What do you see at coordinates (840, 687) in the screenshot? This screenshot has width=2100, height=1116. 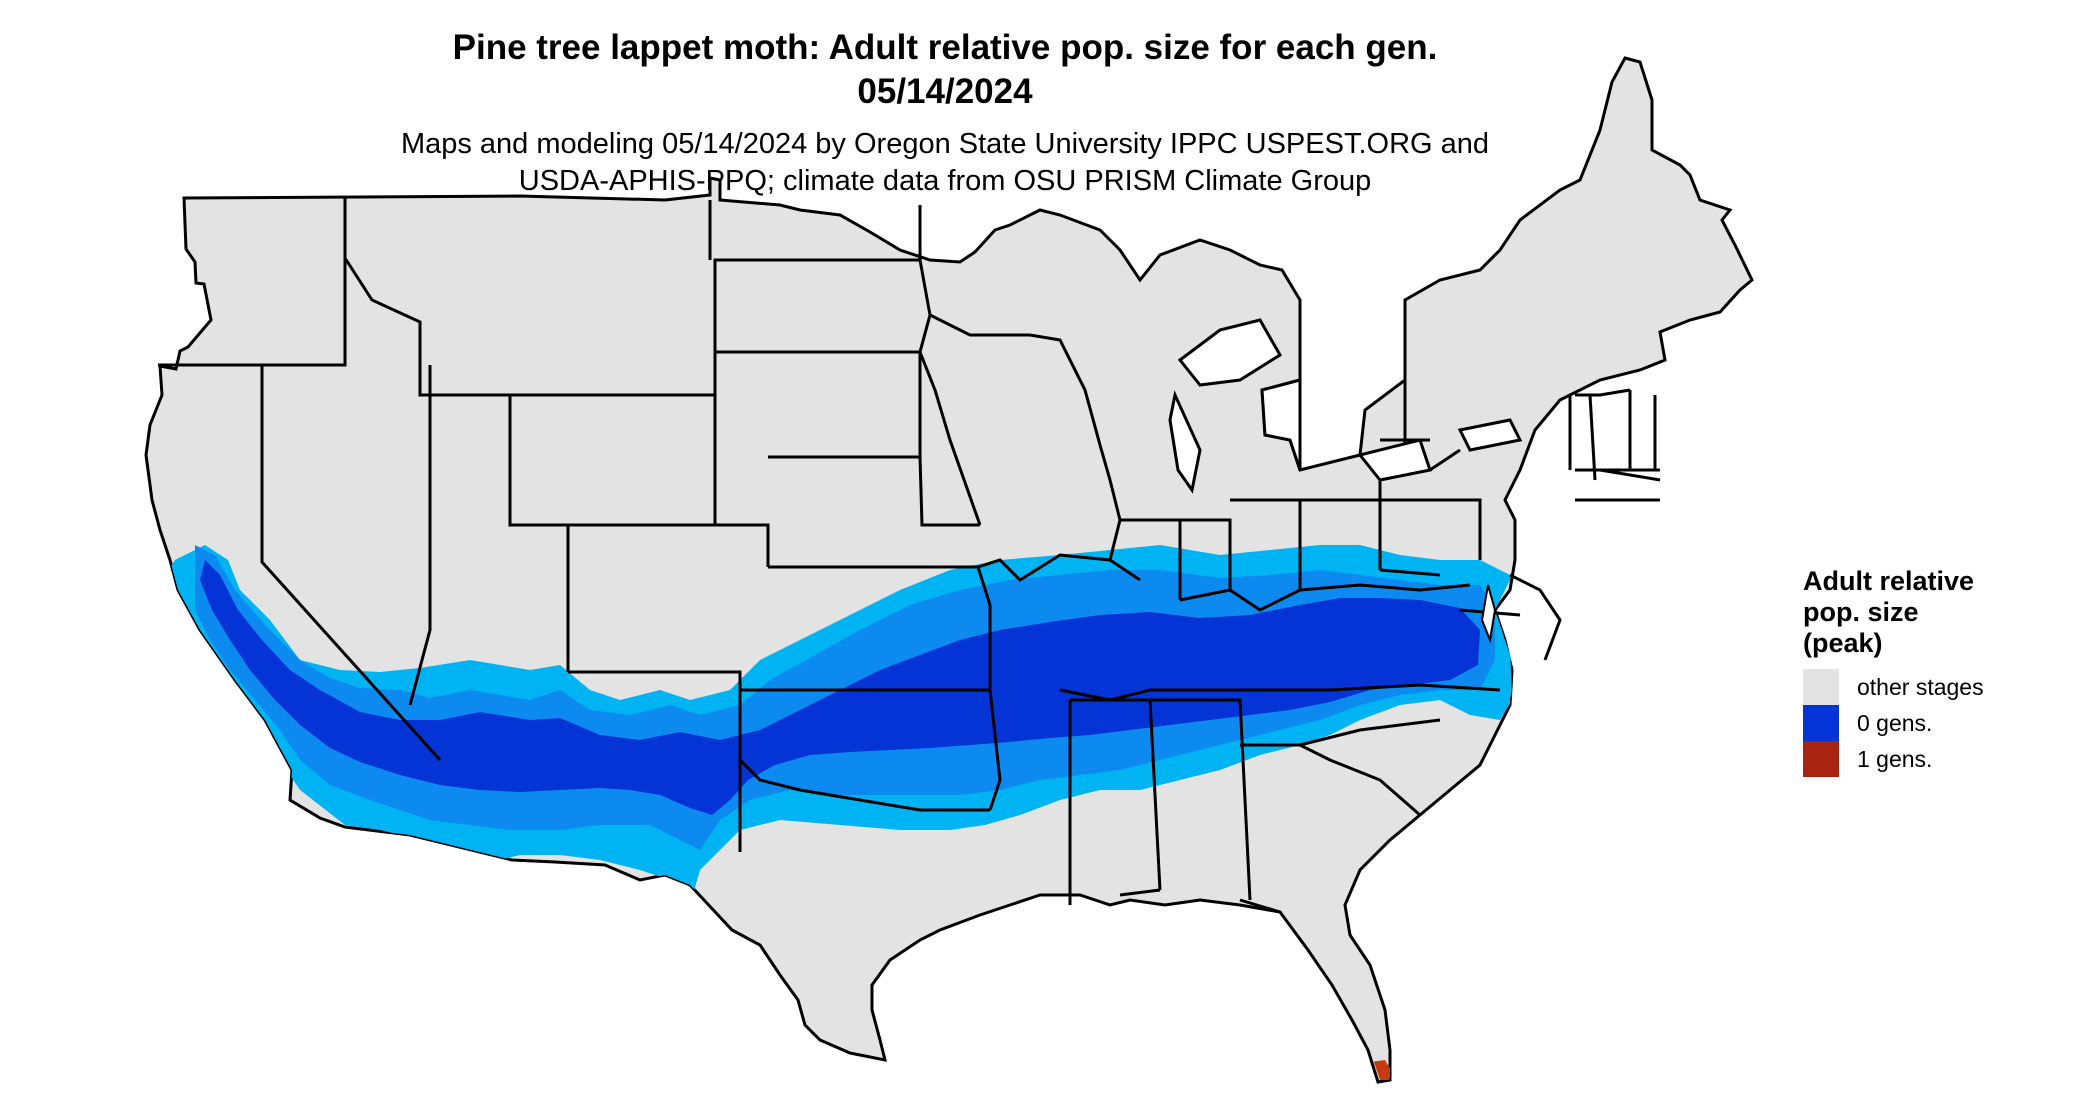 I see `pop-band-high` at bounding box center [840, 687].